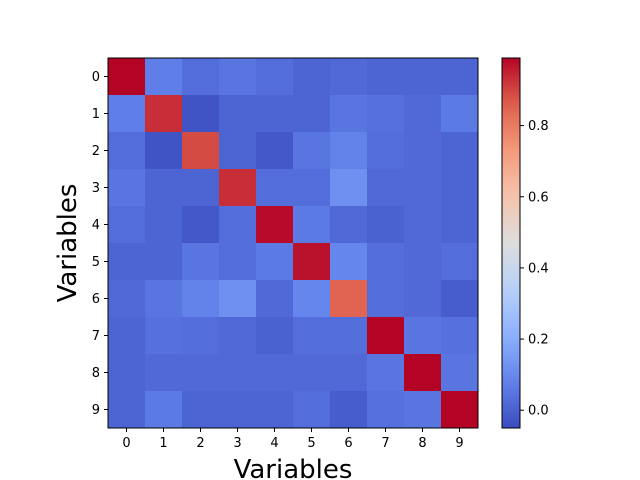  Describe the element at coordinates (511, 243) in the screenshot. I see `colorbar-gradient` at that location.